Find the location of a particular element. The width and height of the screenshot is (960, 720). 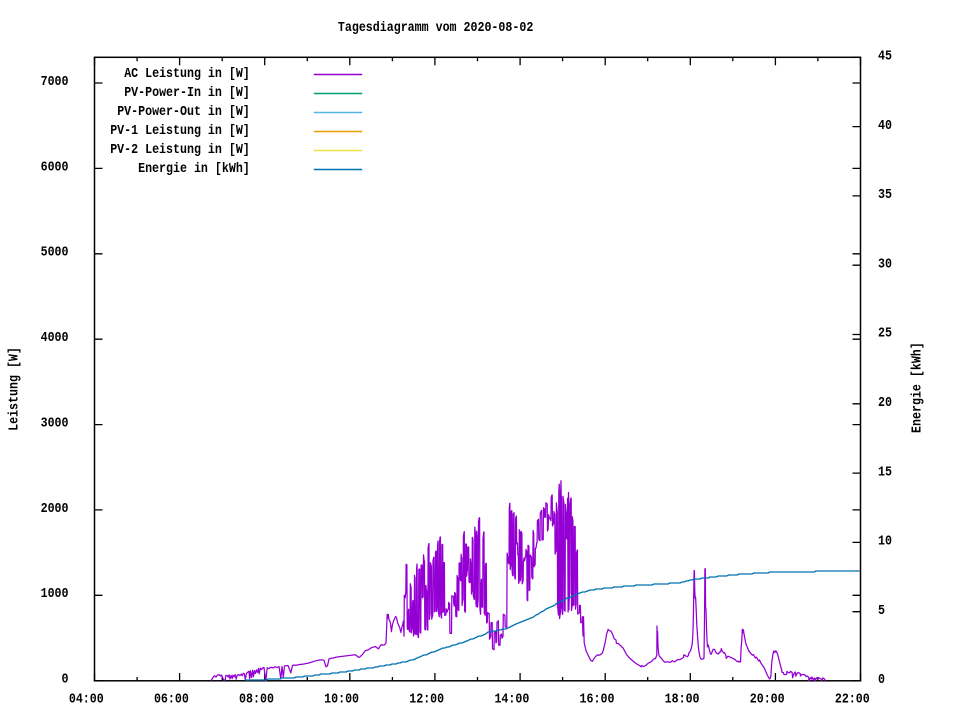

svg-text: 35 is located at coordinates (885, 195).